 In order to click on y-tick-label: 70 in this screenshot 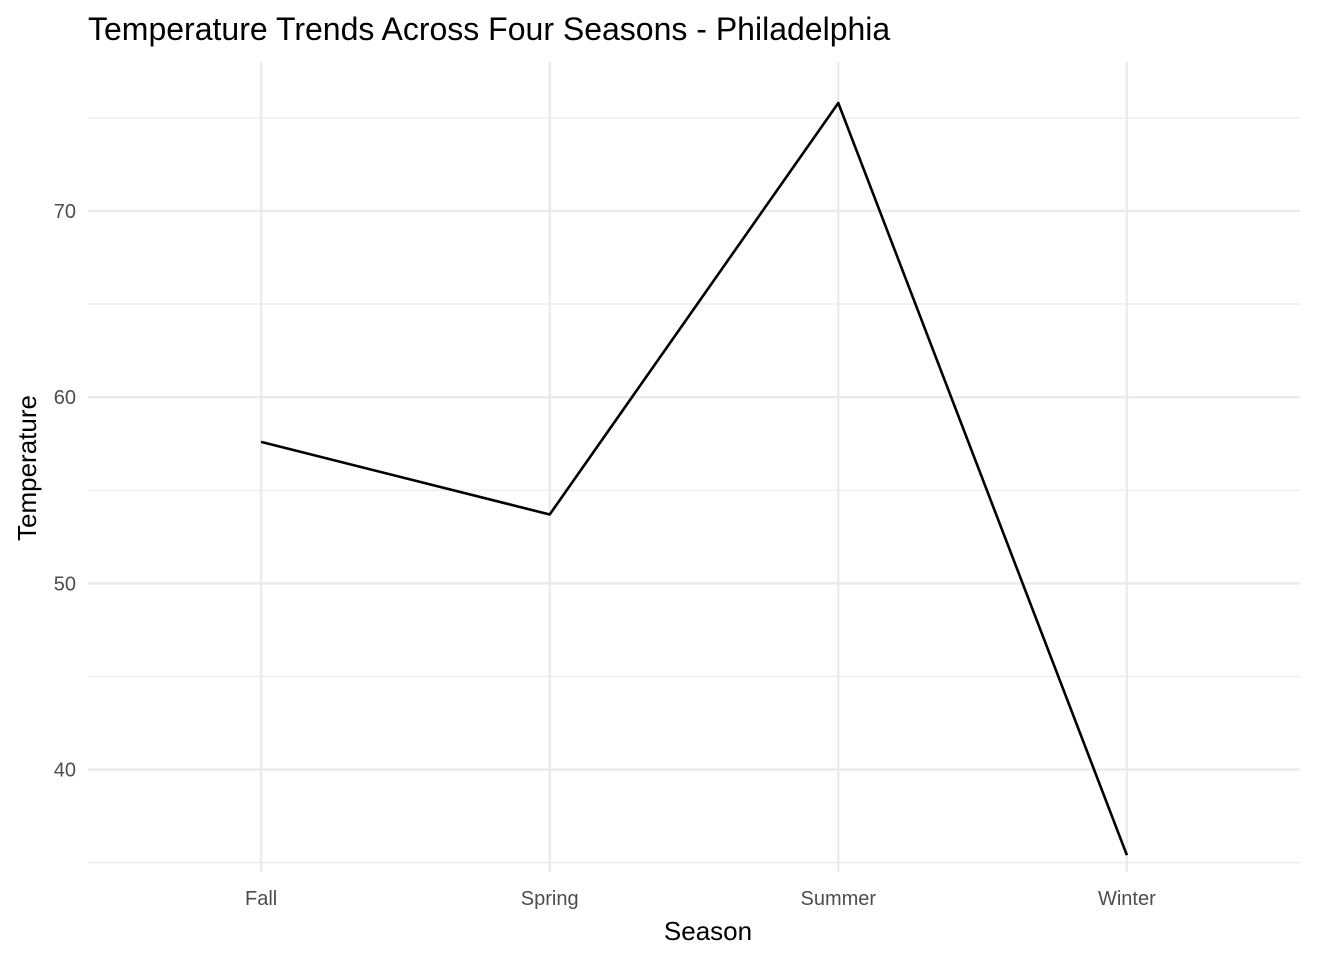, I will do `click(65, 212)`.